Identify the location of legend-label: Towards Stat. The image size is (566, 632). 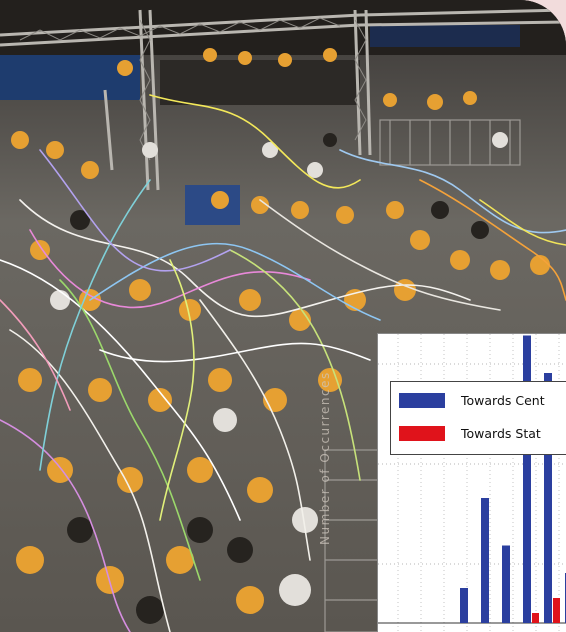
(501, 433).